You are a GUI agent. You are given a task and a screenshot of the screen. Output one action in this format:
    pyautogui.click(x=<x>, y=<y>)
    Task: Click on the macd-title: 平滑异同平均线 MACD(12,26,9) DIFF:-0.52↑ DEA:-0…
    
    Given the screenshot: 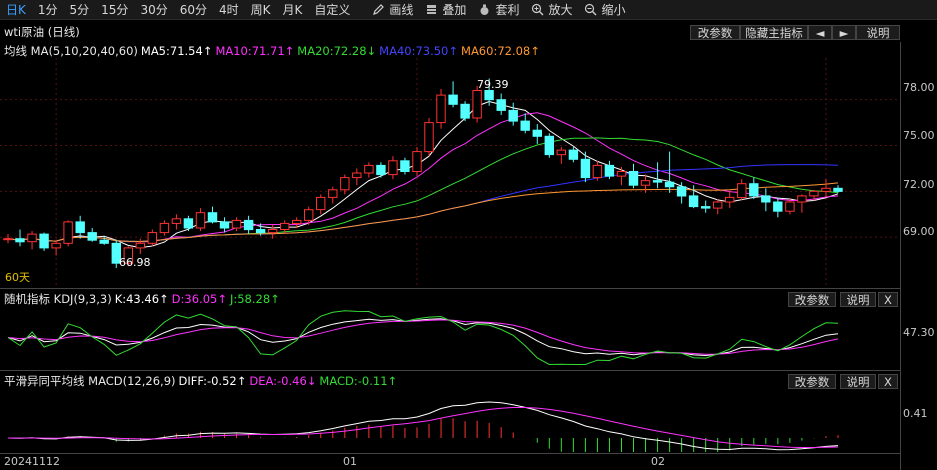 What is the action you would take?
    pyautogui.click(x=200, y=381)
    